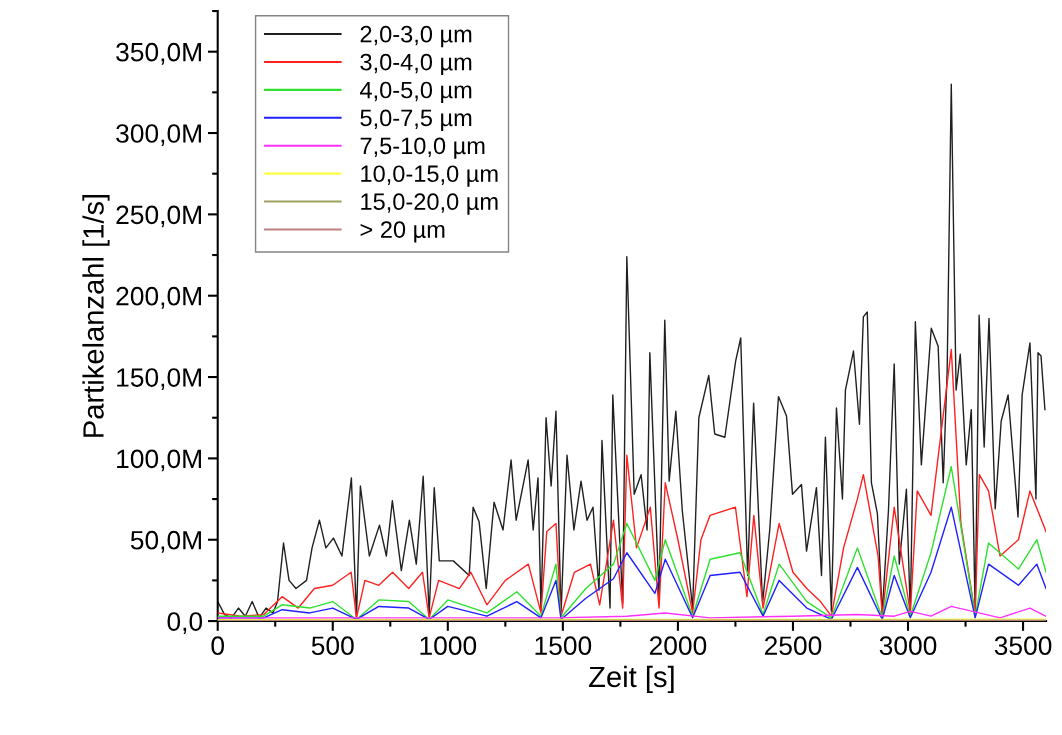 Image resolution: width=1062 pixels, height=735 pixels. I want to click on legend-label: 3,0-4,0 µm, so click(416, 64).